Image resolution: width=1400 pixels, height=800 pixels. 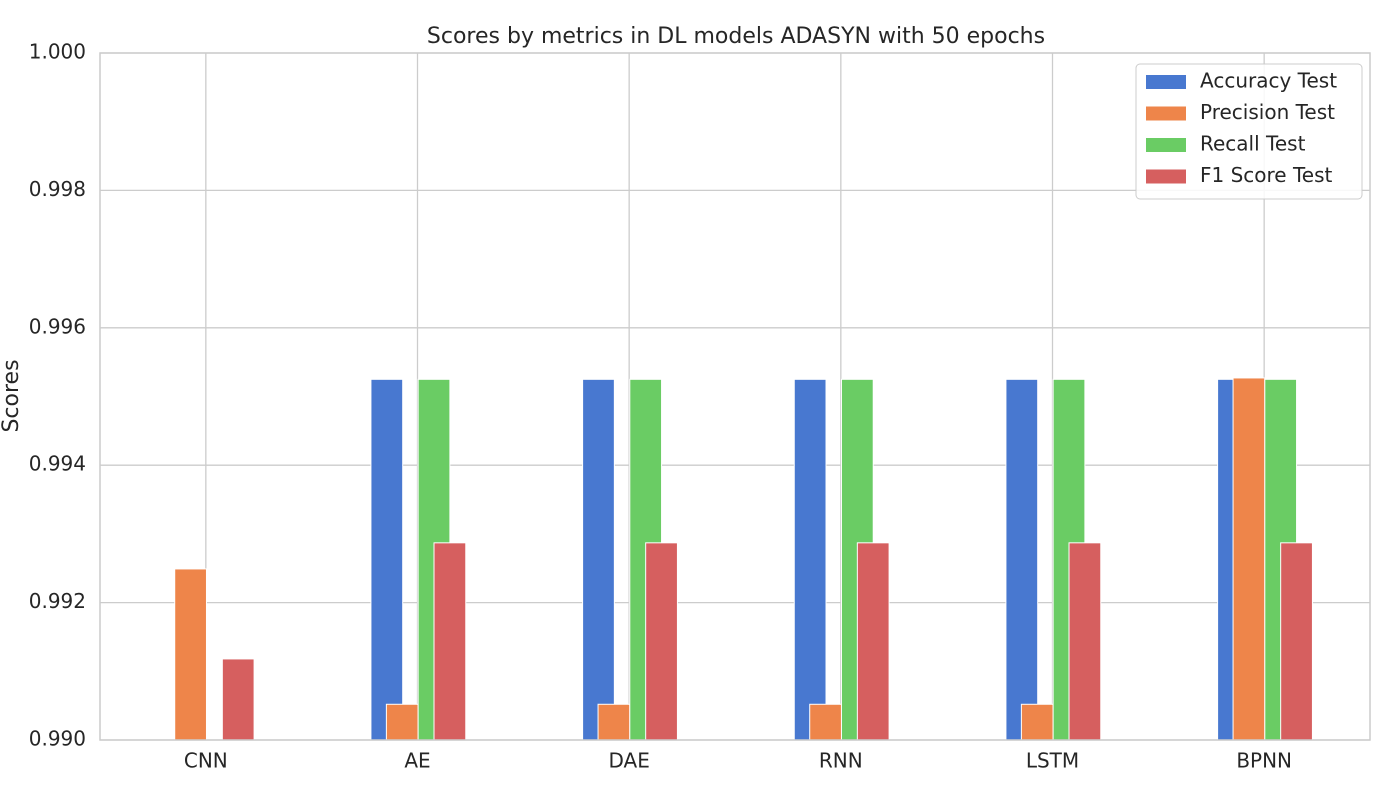 I want to click on legend-box, so click(x=1249, y=131).